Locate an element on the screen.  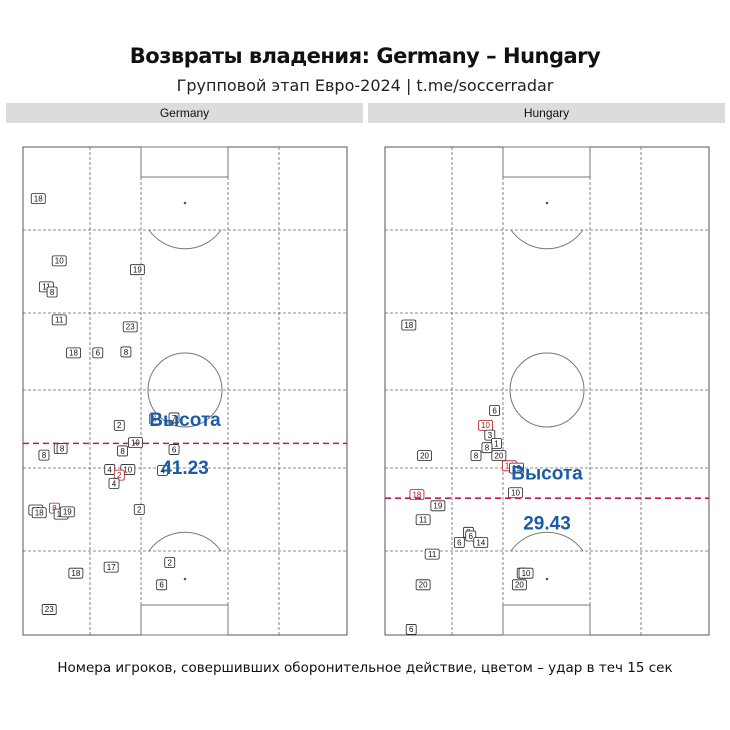
marker-label: 4 is located at coordinates (162, 470).